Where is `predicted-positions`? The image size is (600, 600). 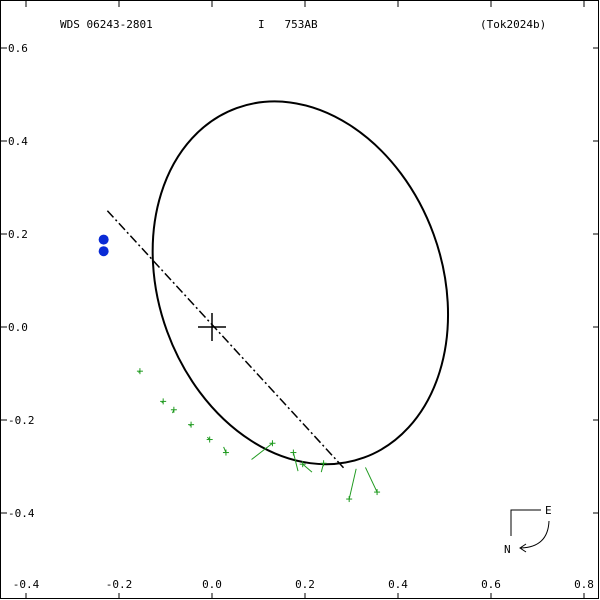
predicted-positions is located at coordinates (103, 245).